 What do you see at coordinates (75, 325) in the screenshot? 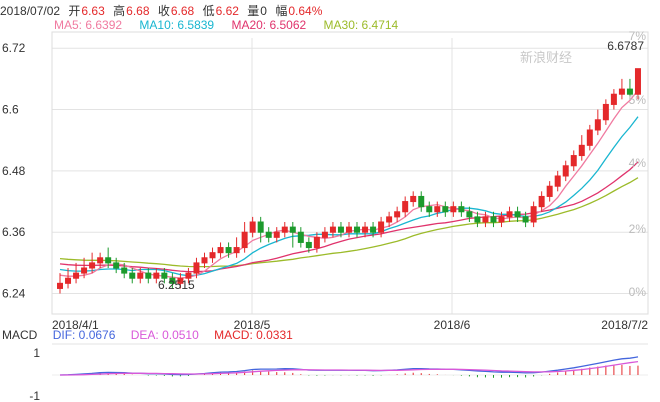
I see `x-axis-label: 2018/4/1` at bounding box center [75, 325].